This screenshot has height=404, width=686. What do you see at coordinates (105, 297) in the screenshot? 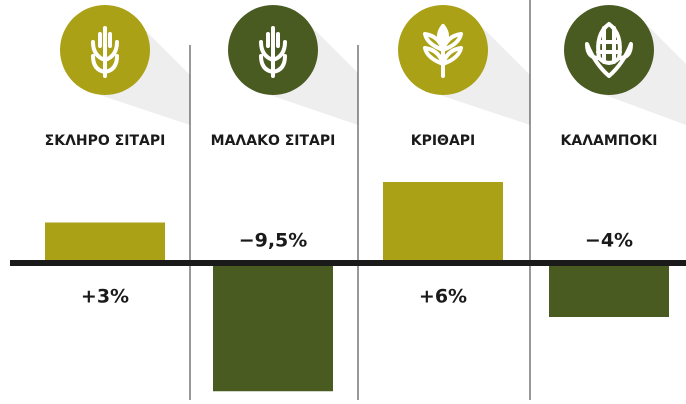
I see `value-label: +3%` at bounding box center [105, 297].